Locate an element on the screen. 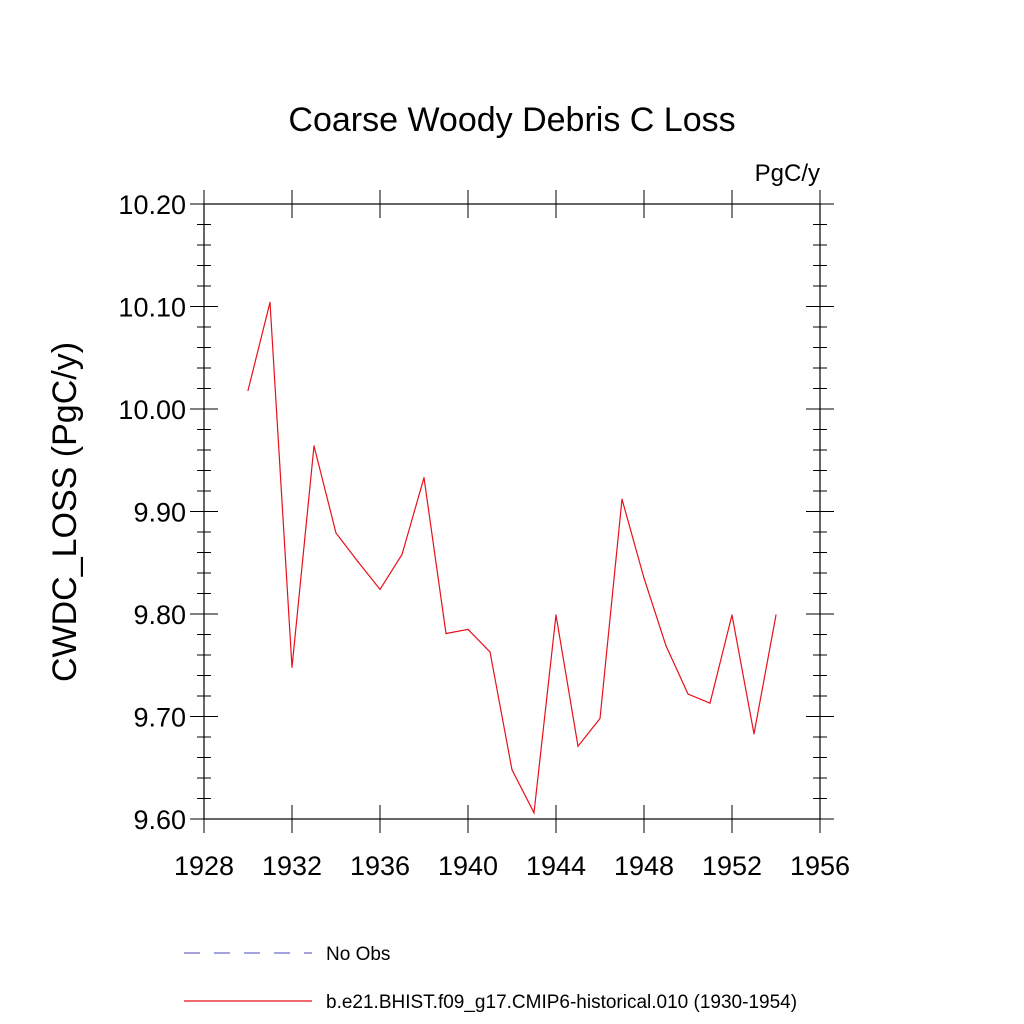 This screenshot has height=1024, width=1024. x-tick-label: 1932 is located at coordinates (292, 866).